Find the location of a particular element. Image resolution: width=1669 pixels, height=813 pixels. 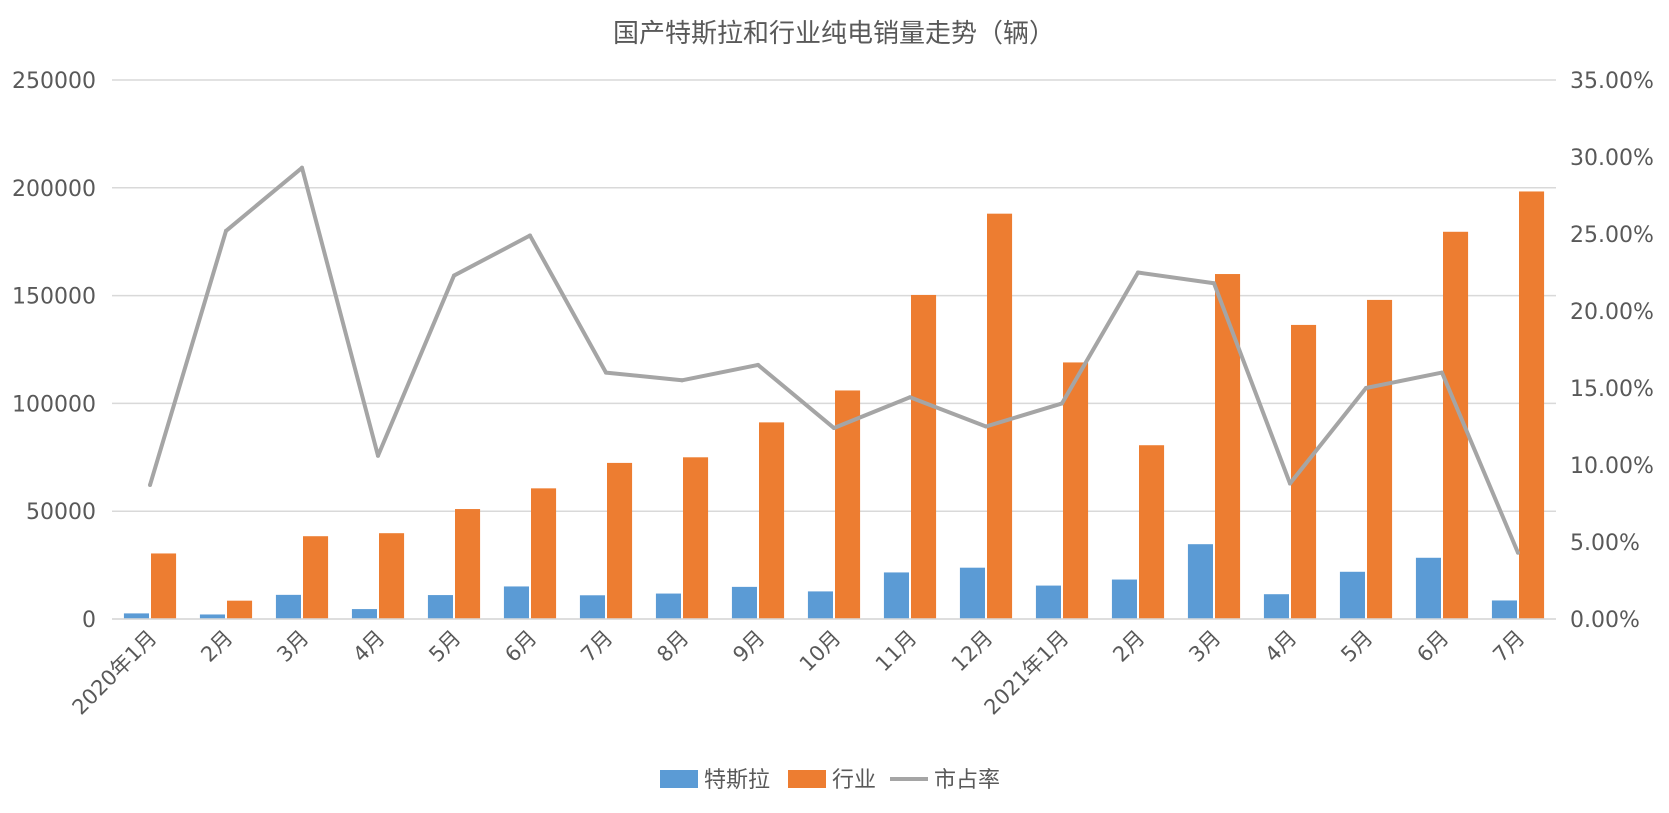

y-tick-label-left: 250000 is located at coordinates (54, 81).